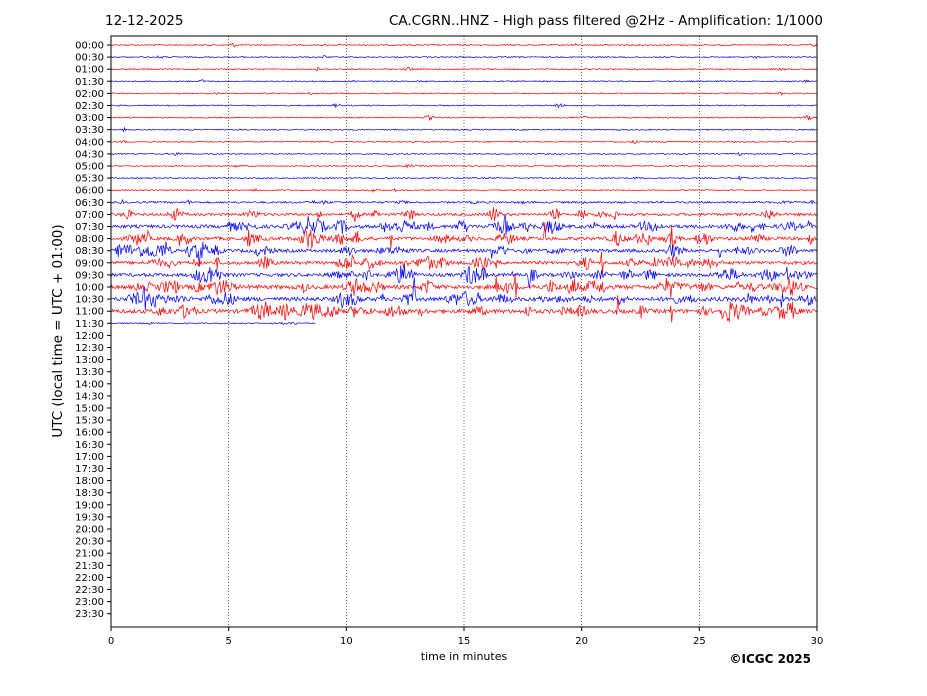 This screenshot has height=696, width=927. What do you see at coordinates (89, 445) in the screenshot?
I see `y-tick-label: 16:30` at bounding box center [89, 445].